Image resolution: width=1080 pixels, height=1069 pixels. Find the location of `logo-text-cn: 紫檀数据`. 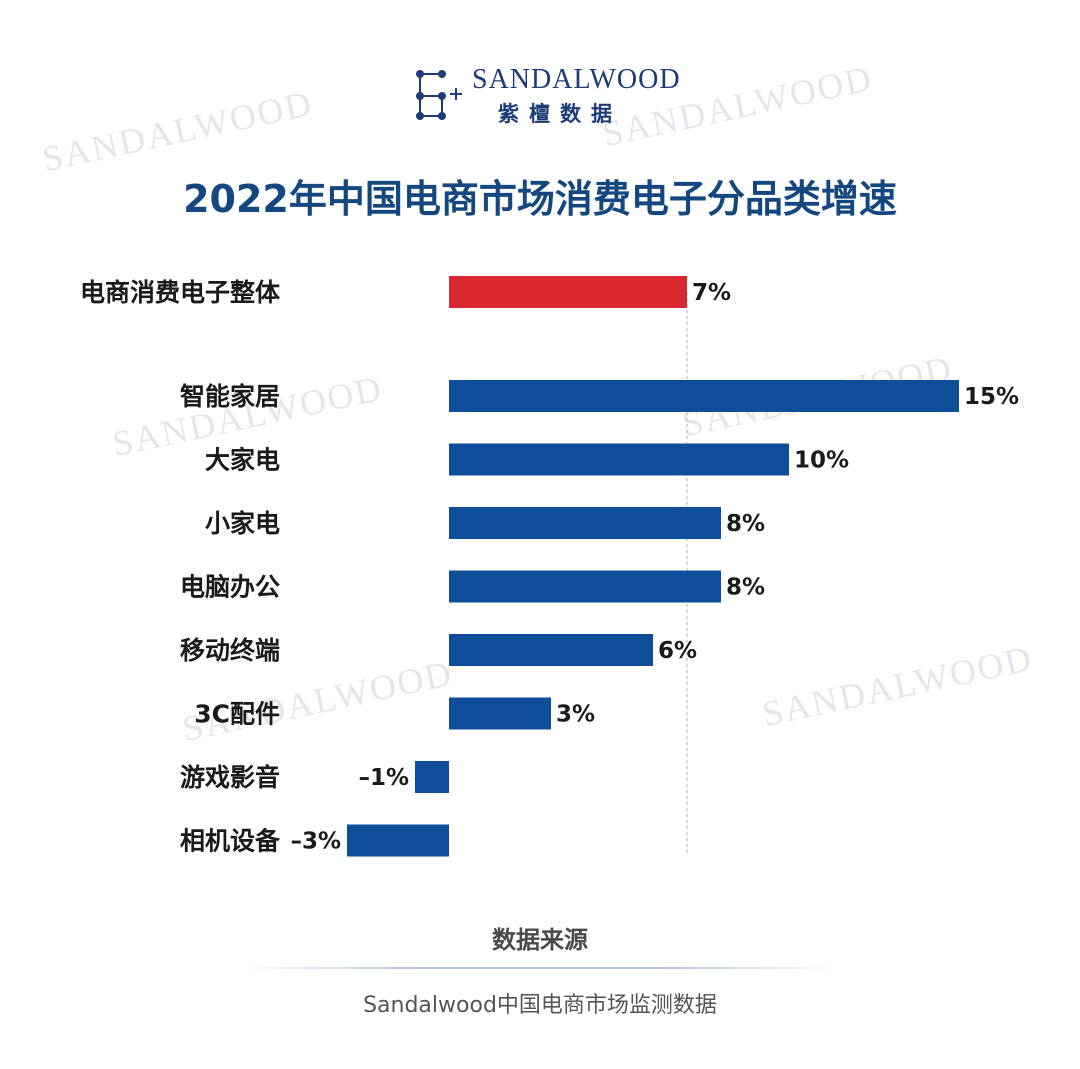

logo-text-cn: 紫檀数据 is located at coordinates (560, 114).